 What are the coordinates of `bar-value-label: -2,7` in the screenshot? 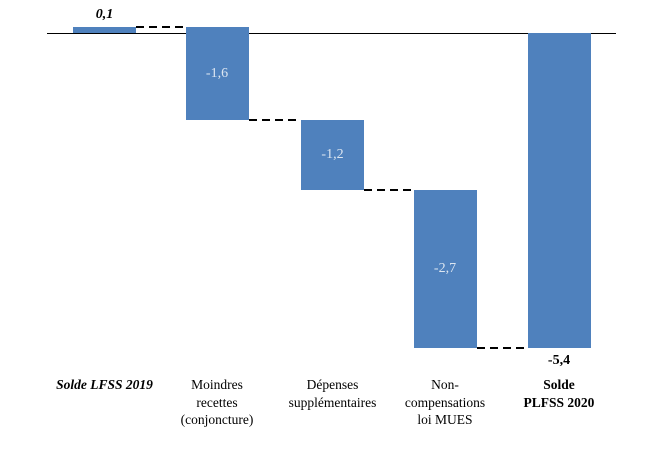 It's located at (445, 269).